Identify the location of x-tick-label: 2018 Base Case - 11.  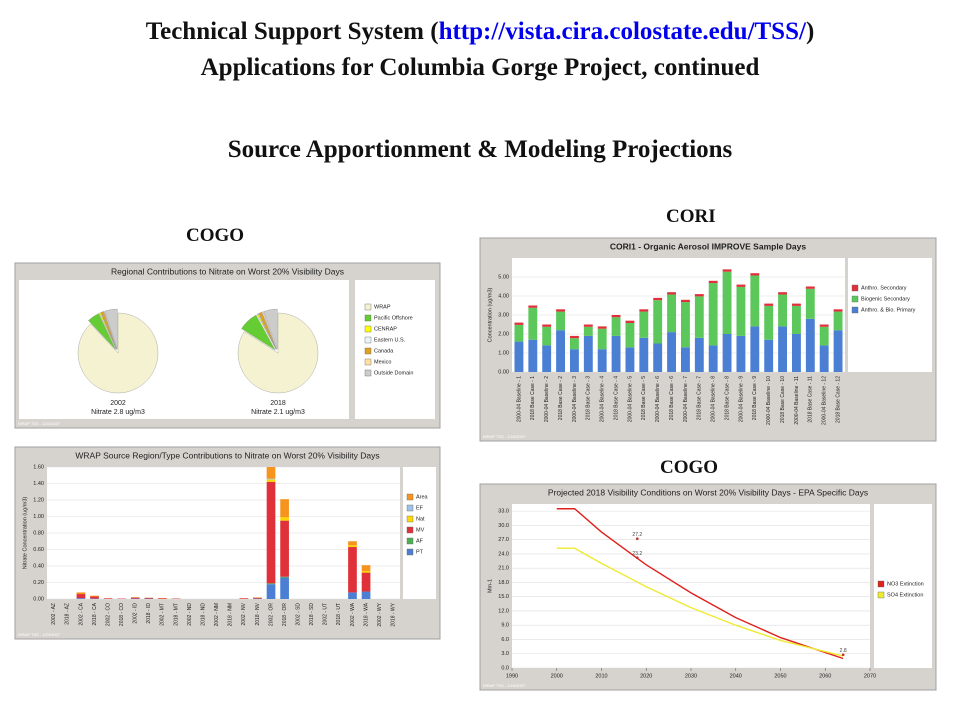
(811, 399).